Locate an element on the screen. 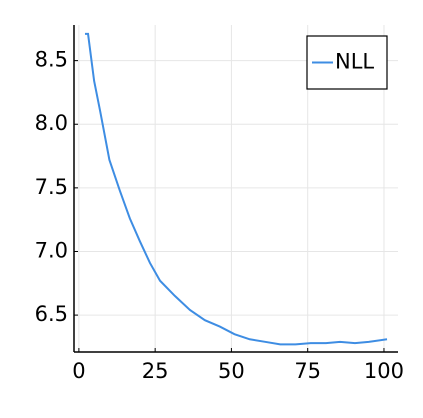 The height and width of the screenshot is (418, 423). x-tick-label: 100 is located at coordinates (384, 371).